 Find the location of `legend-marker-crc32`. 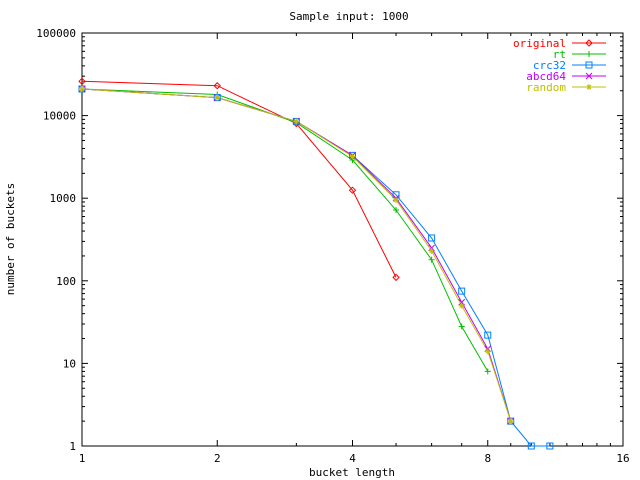

legend-marker-crc32 is located at coordinates (589, 65).